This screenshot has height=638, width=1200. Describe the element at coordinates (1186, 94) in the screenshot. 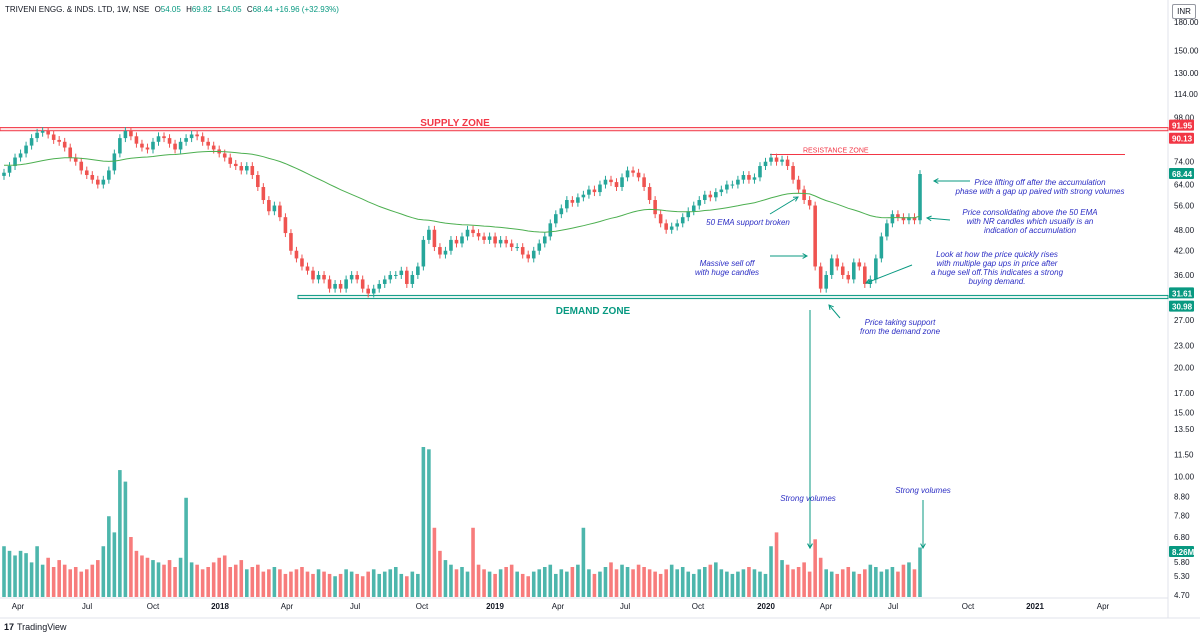

I see `y-tick-label: 114.00` at that location.